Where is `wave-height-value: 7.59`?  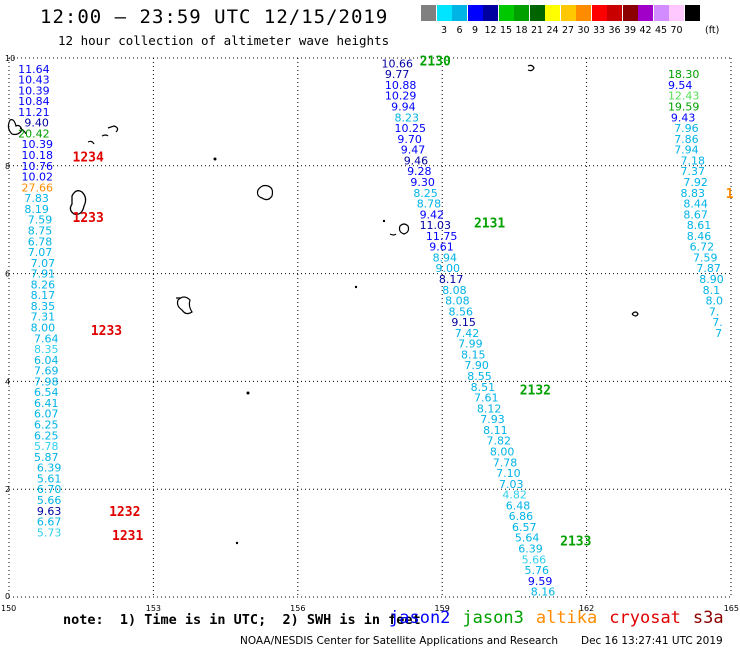 wave-height-value: 7.59 is located at coordinates (705, 257).